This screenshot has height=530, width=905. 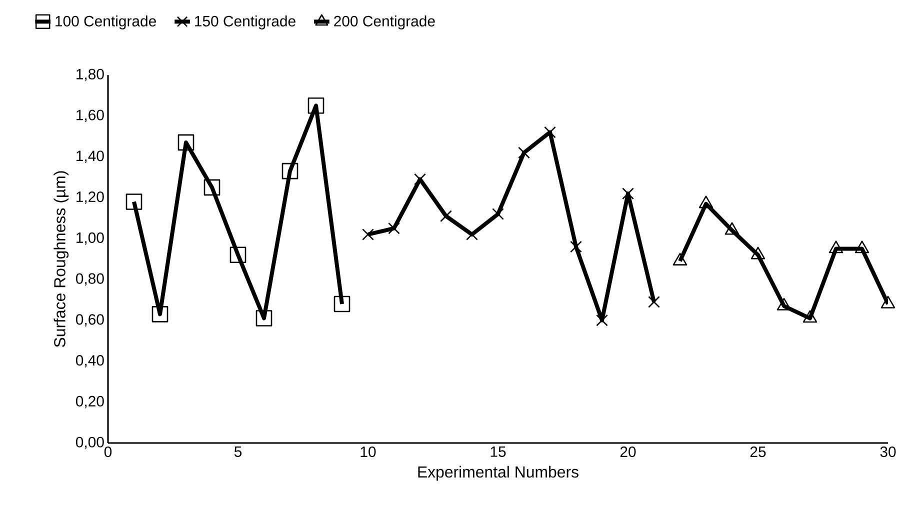 What do you see at coordinates (758, 452) in the screenshot?
I see `x-tick-label: 25` at bounding box center [758, 452].